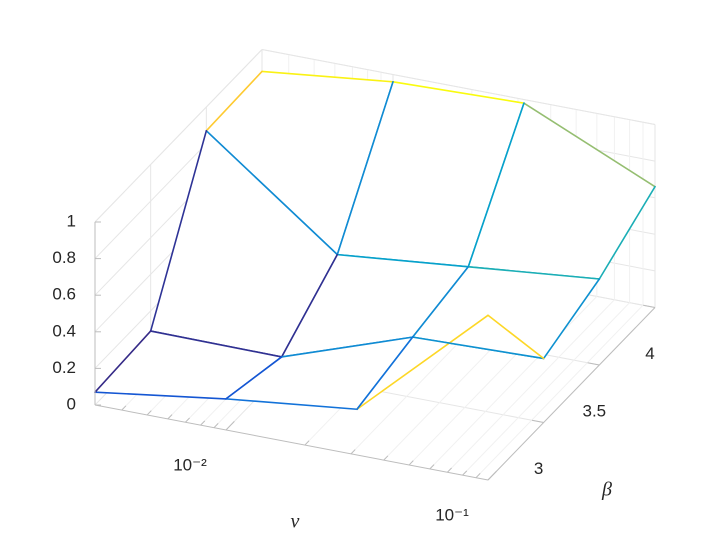  I want to click on x-tick-label: 10⁻², so click(190, 464).